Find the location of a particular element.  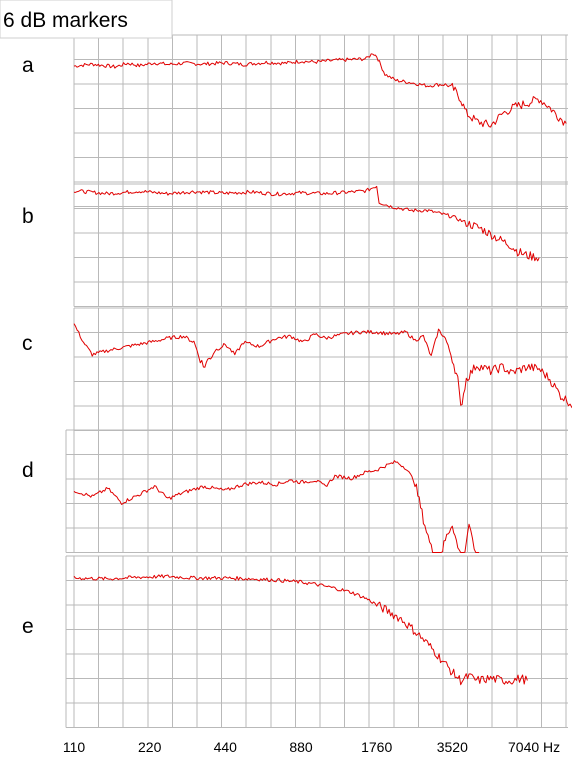

x-tick-label: 880 is located at coordinates (301, 747).